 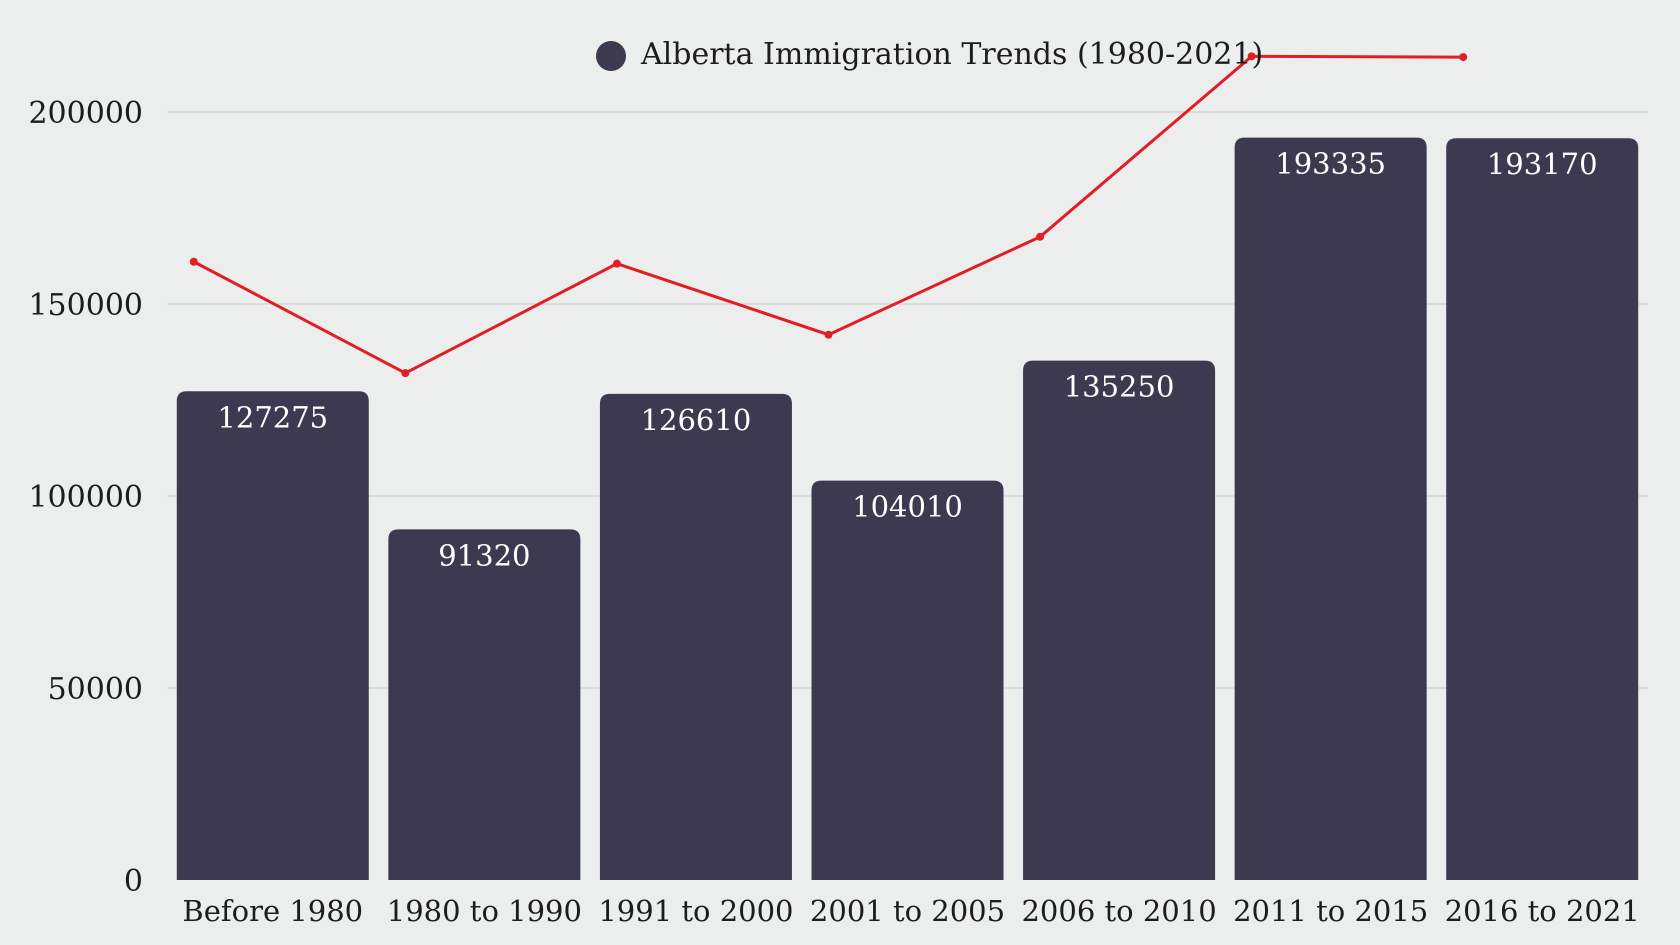 What do you see at coordinates (85, 305) in the screenshot?
I see `y-tick-label: 150000` at bounding box center [85, 305].